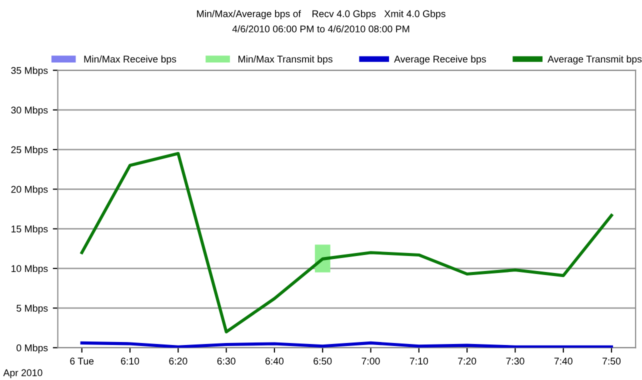 The width and height of the screenshot is (642, 380). Describe the element at coordinates (611, 361) in the screenshot. I see `x-tick-label: 7:50` at that location.